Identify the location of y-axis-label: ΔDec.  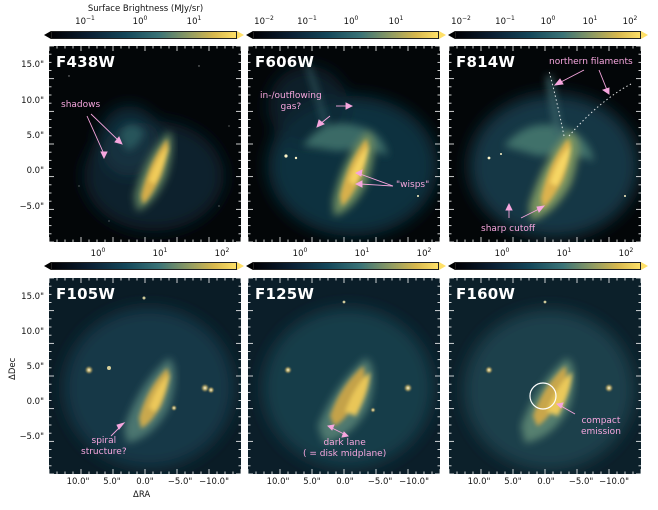
(13, 368).